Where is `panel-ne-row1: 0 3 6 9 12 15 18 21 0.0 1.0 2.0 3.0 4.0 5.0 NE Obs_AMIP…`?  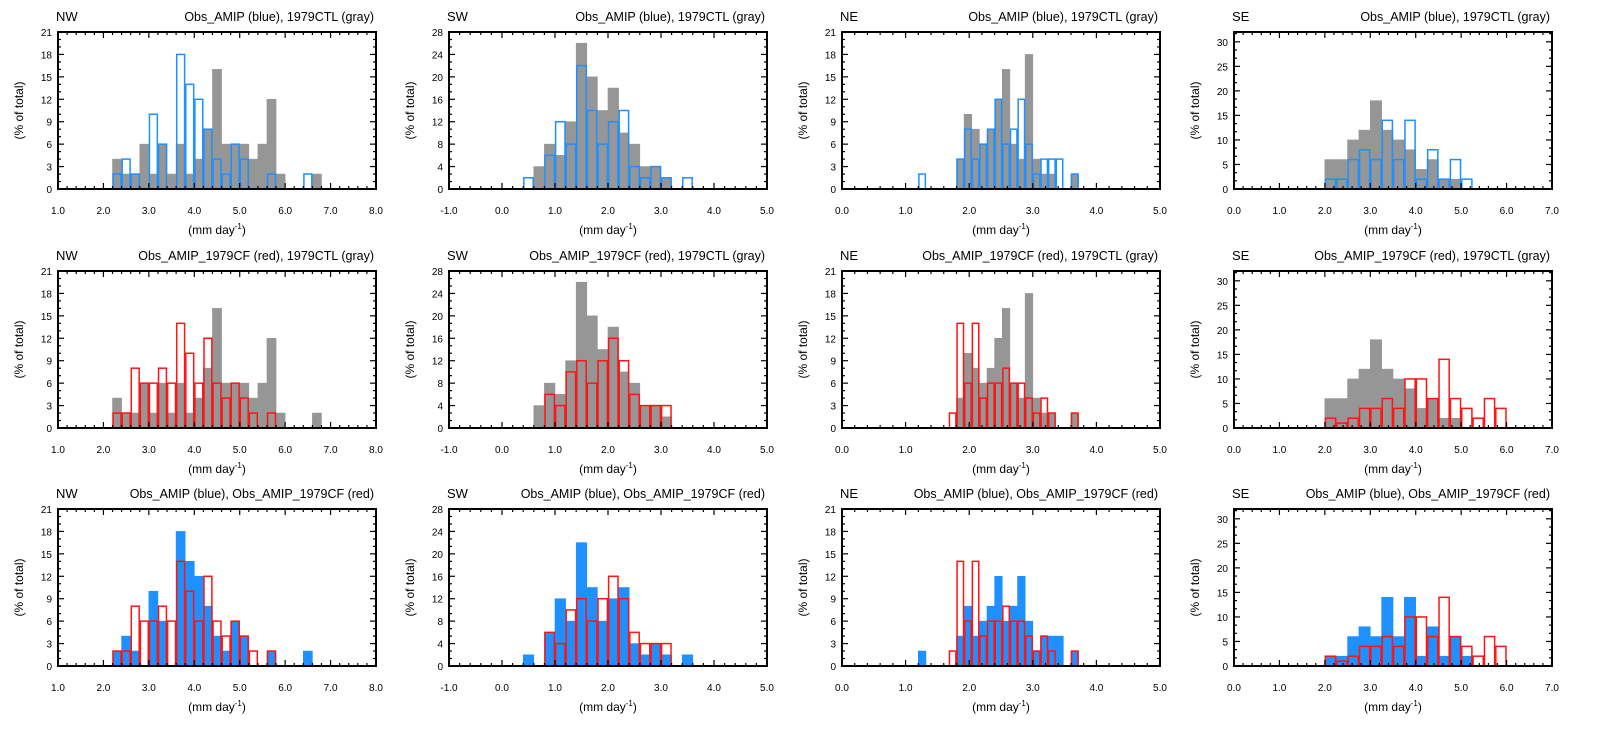
panel-ne-row1: 0 3 6 9 12 15 18 21 0.0 1.0 2.0 3.0 4.0 5.0 NE Obs_AMIP… is located at coordinates (981, 123).